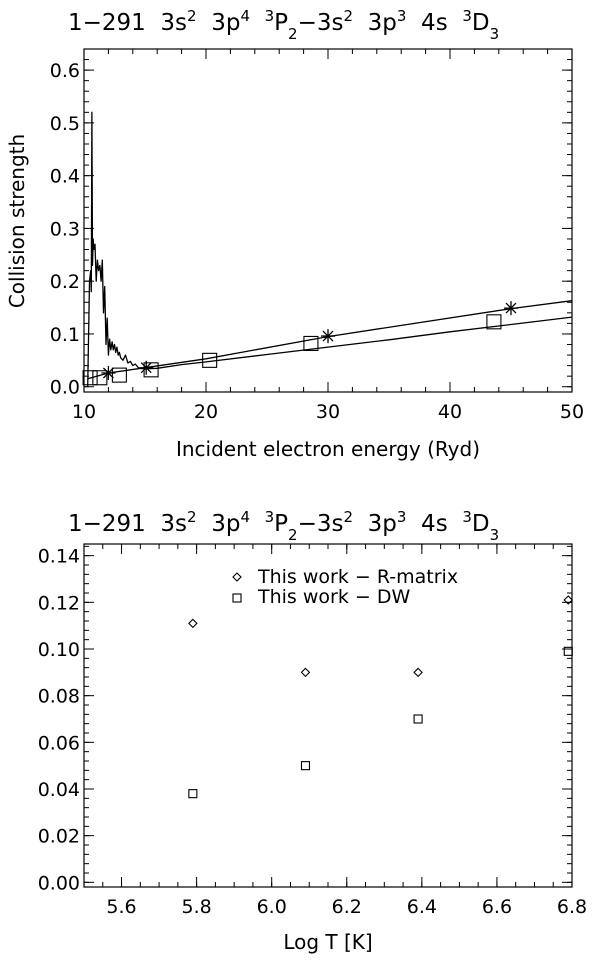 Image resolution: width=600 pixels, height=961 pixels. What do you see at coordinates (59, 697) in the screenshot?
I see `y-tick-label: 0.08` at bounding box center [59, 697].